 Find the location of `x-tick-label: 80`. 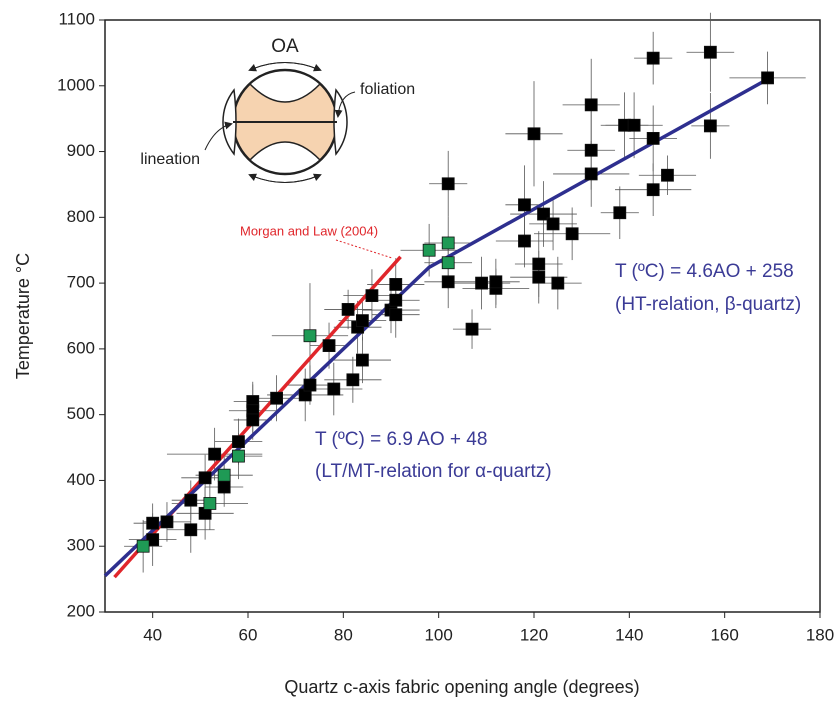

x-tick-label: 80 is located at coordinates (343, 634).